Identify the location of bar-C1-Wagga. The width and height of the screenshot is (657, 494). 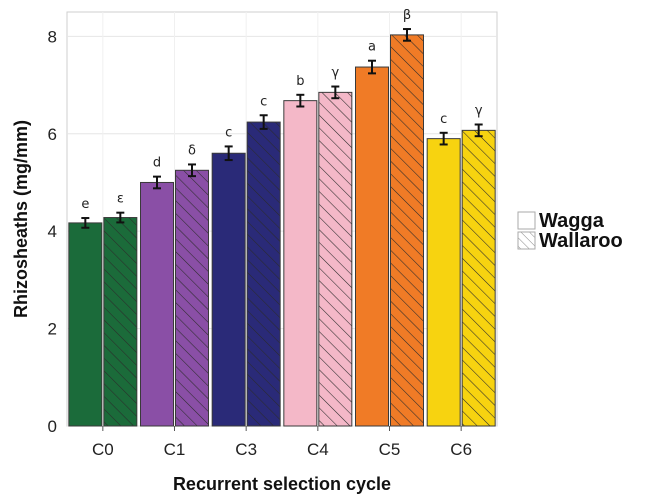
(157, 304).